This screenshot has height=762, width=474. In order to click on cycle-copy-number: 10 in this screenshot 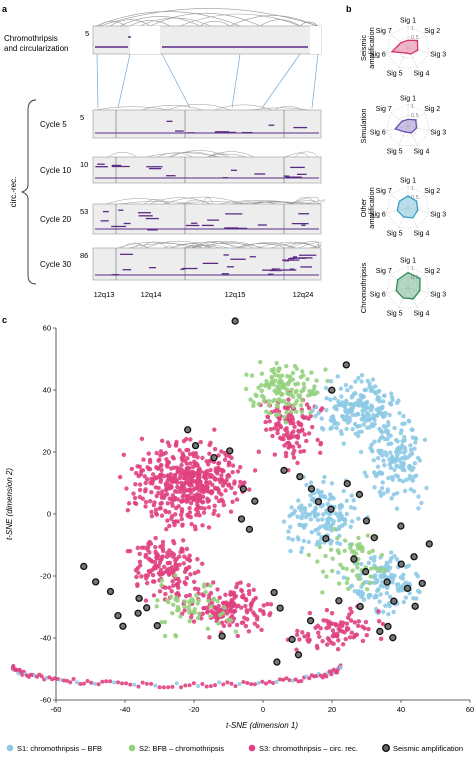, I will do `click(84, 164)`.